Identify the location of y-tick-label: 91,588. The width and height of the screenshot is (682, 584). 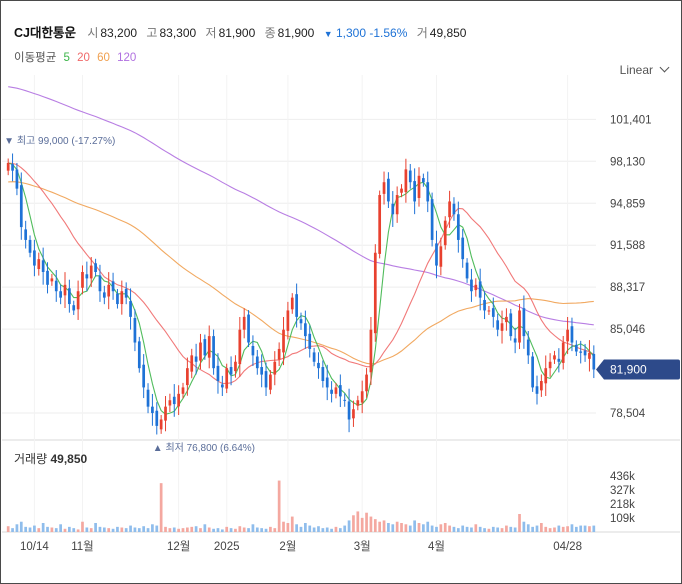
(627, 246).